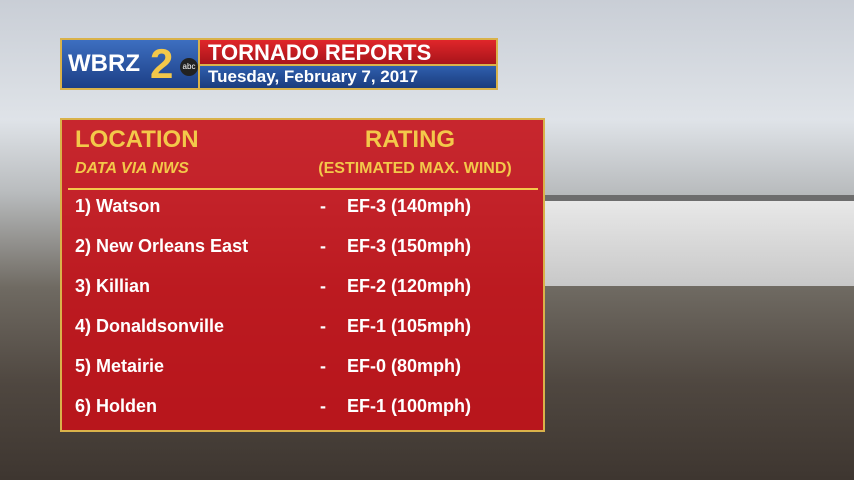 The image size is (854, 480). Describe the element at coordinates (189, 67) in the screenshot. I see `network-logo: abc` at that location.